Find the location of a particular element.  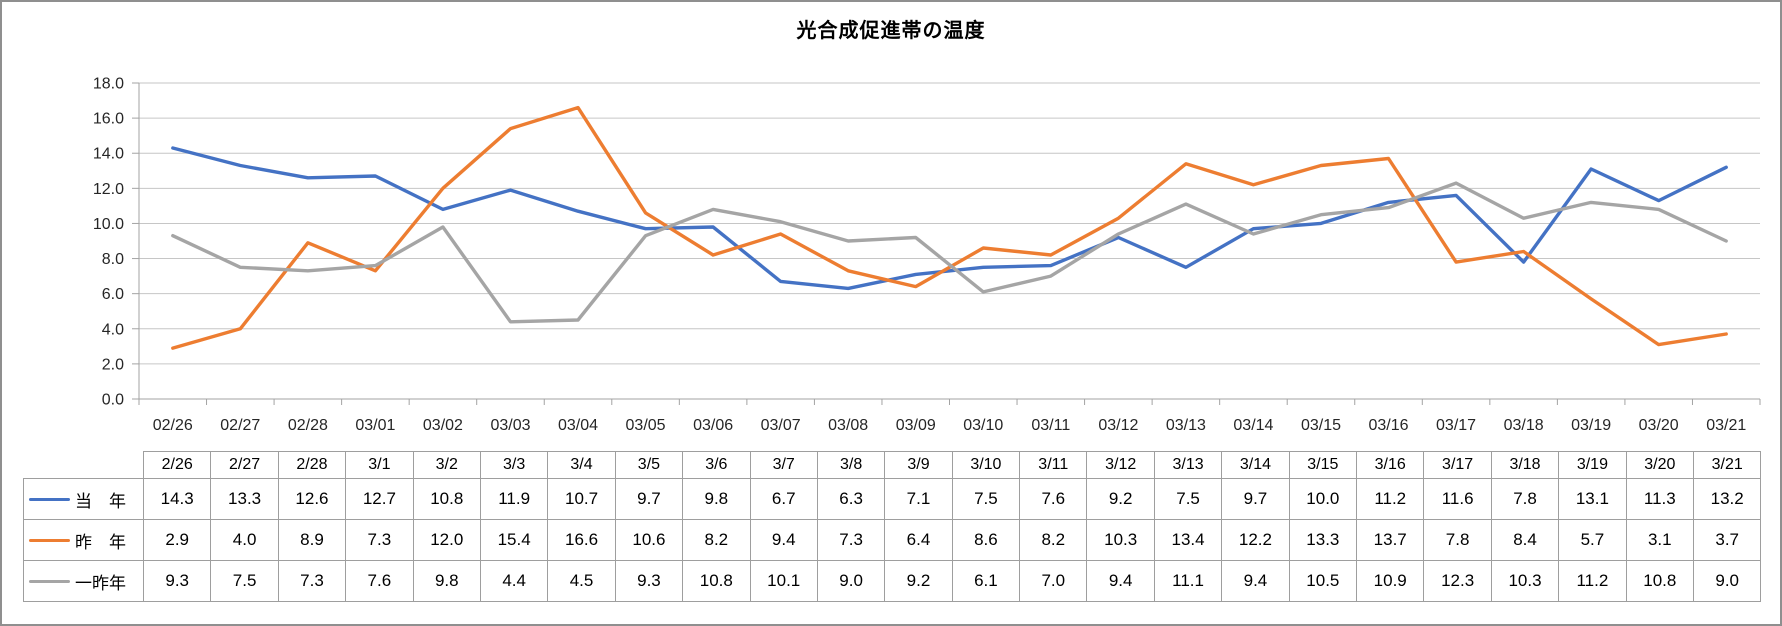

table-cell: 4.0 is located at coordinates (244, 540).